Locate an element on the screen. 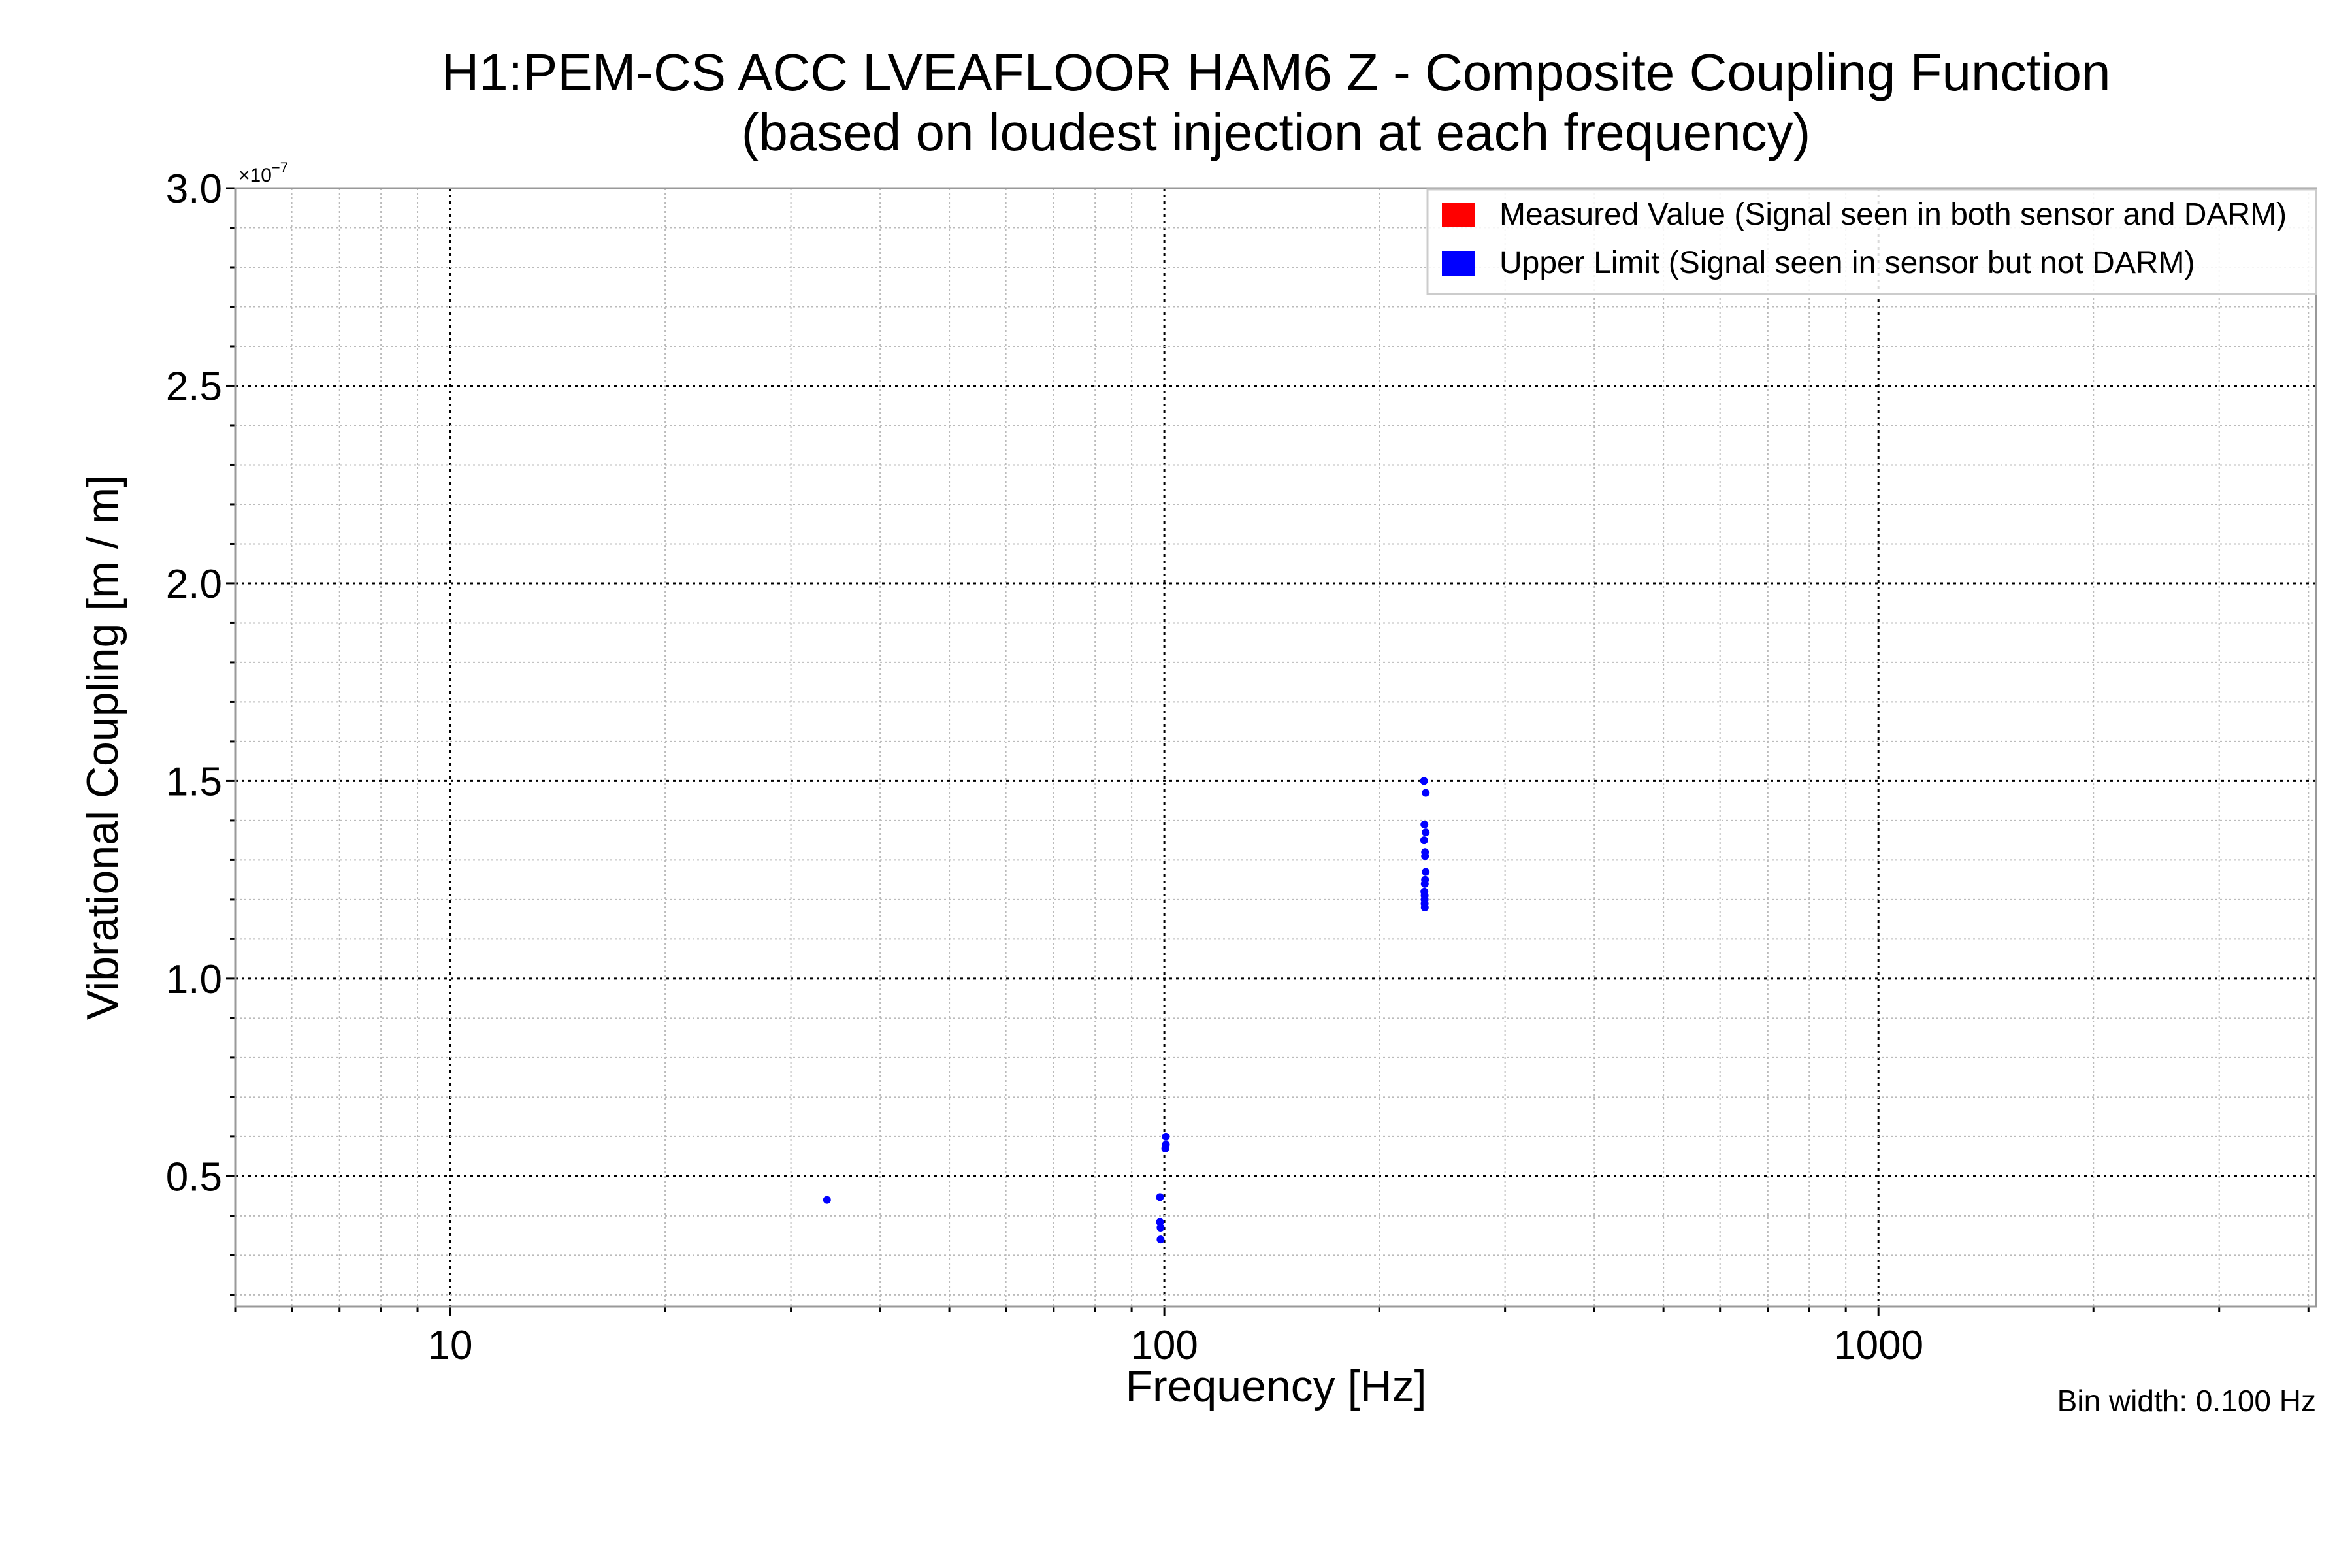 The height and width of the screenshot is (1568, 2352). legend-box is located at coordinates (1871, 241).